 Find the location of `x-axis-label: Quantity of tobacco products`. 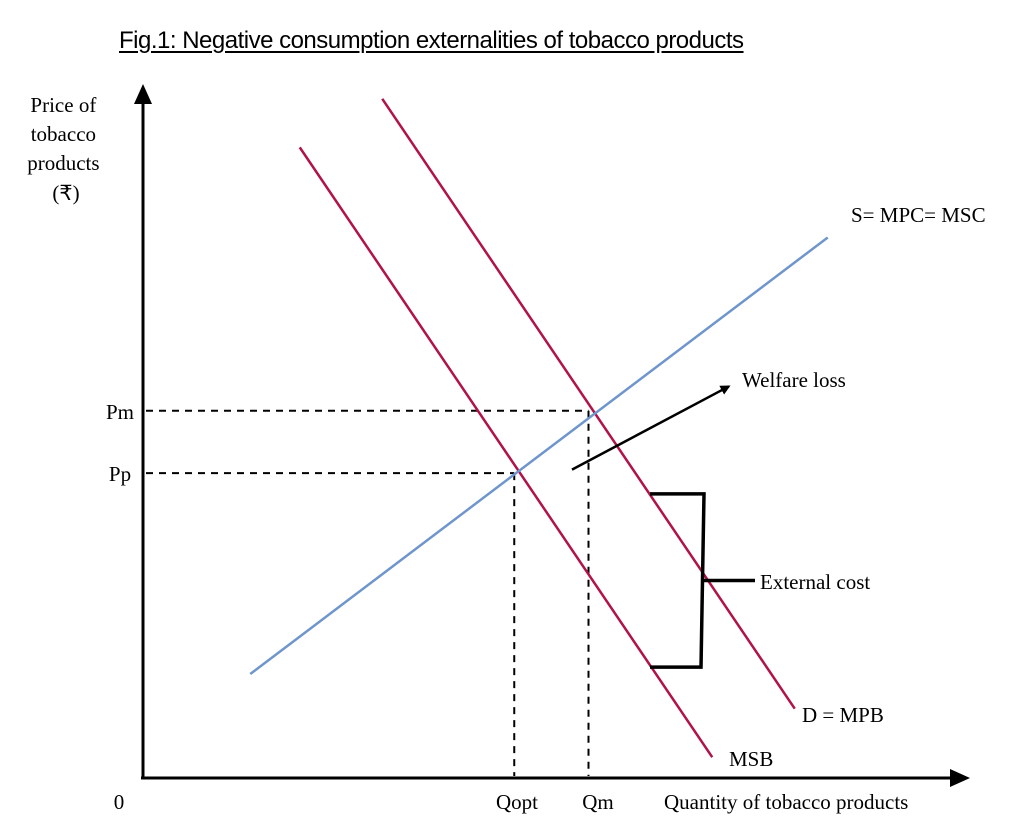

x-axis-label: Quantity of tobacco products is located at coordinates (786, 802).